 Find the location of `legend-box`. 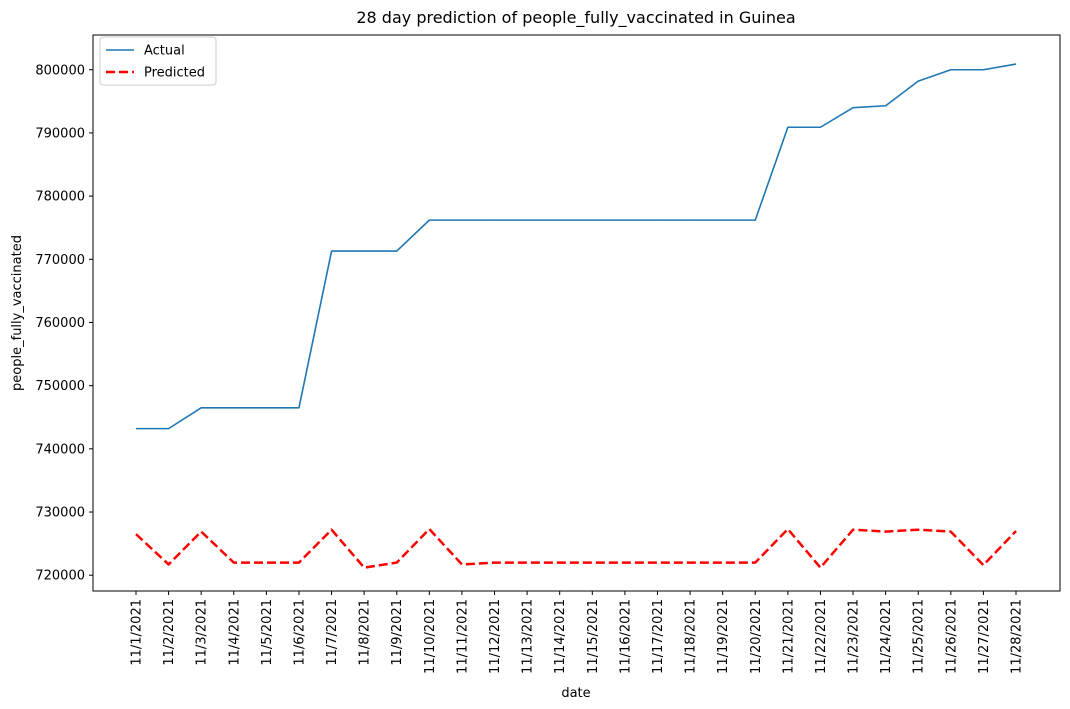

legend-box is located at coordinates (158, 61).